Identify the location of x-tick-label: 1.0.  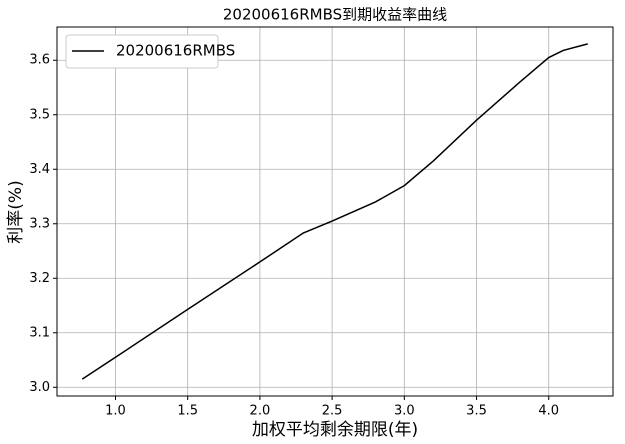
(115, 411).